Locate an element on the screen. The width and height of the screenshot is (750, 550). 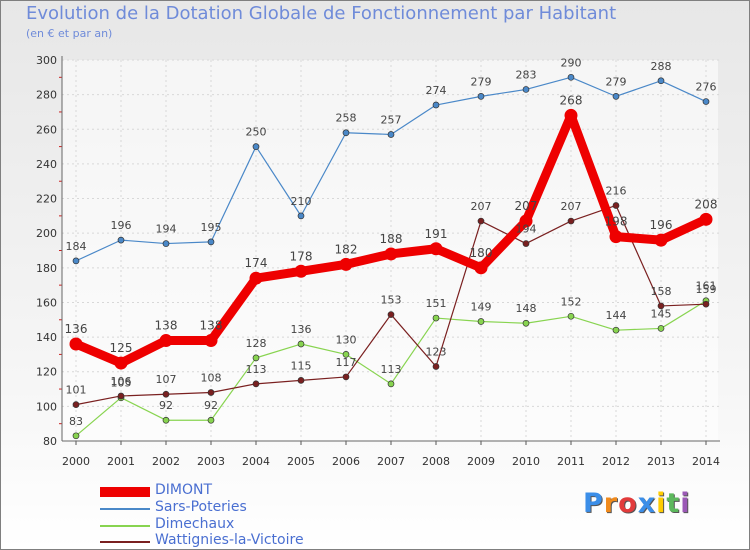
y-tick-label: 200 is located at coordinates (46, 233).